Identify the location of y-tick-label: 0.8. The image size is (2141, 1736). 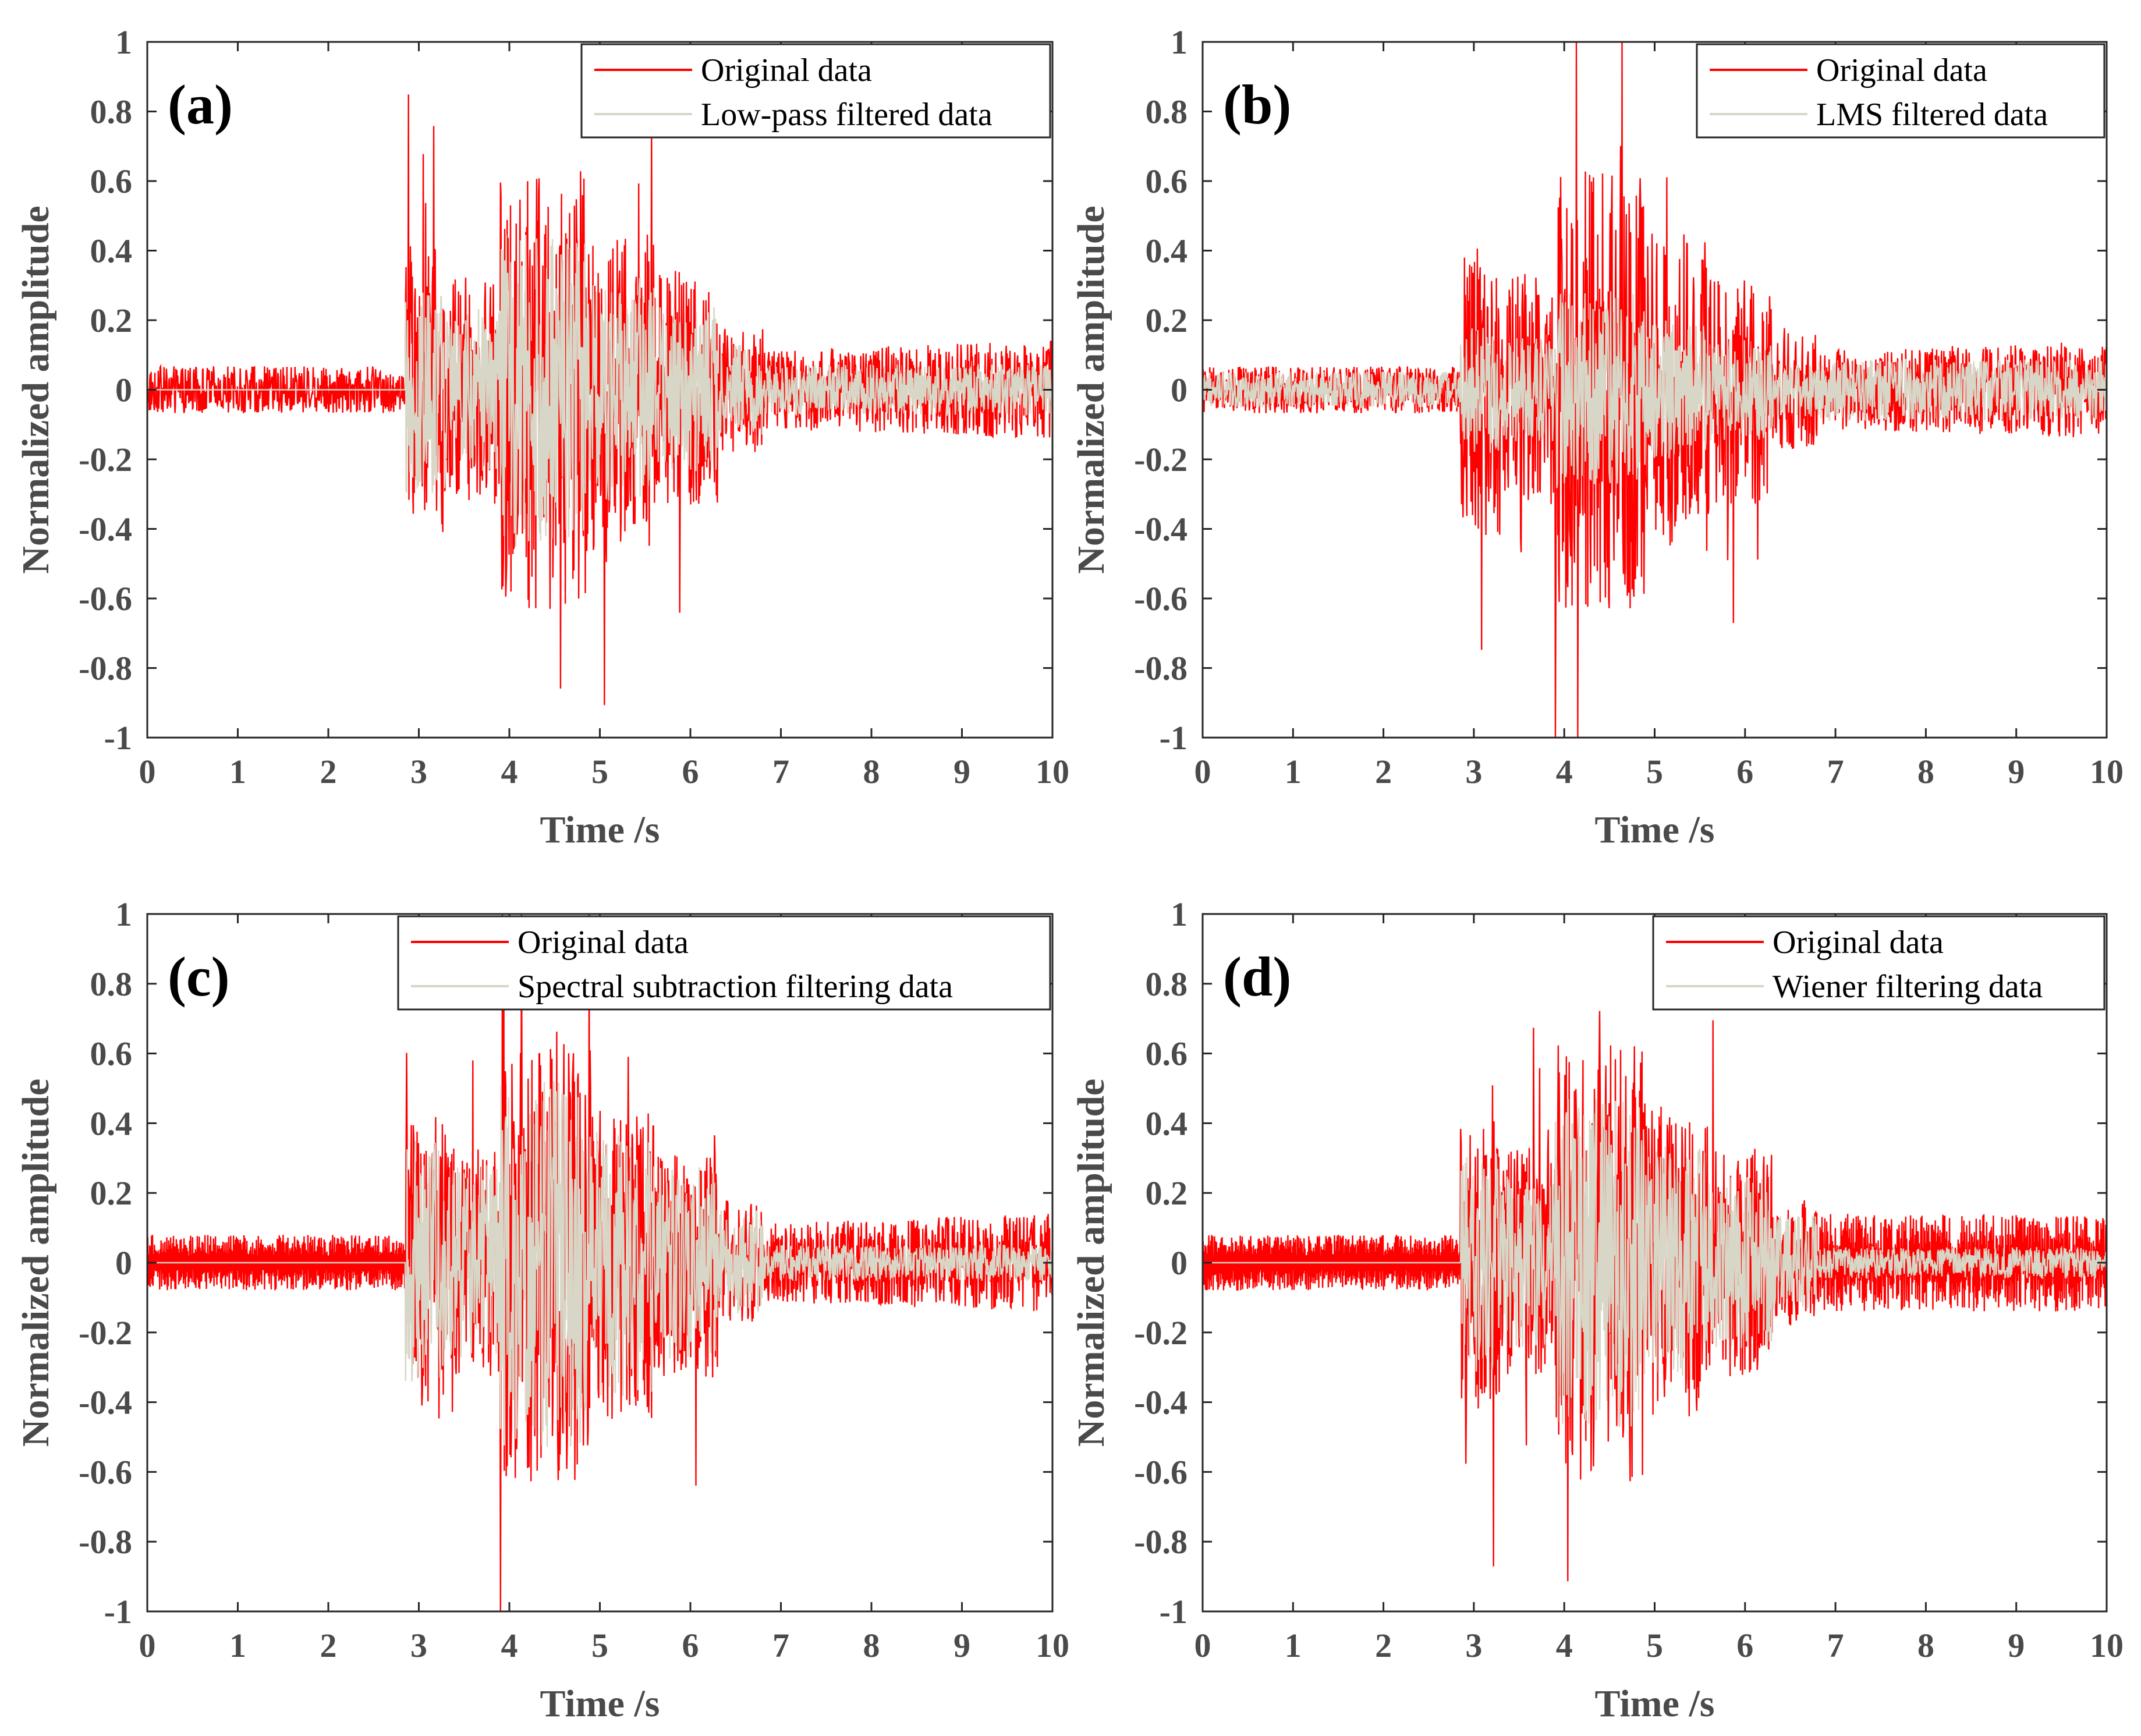
(111, 984).